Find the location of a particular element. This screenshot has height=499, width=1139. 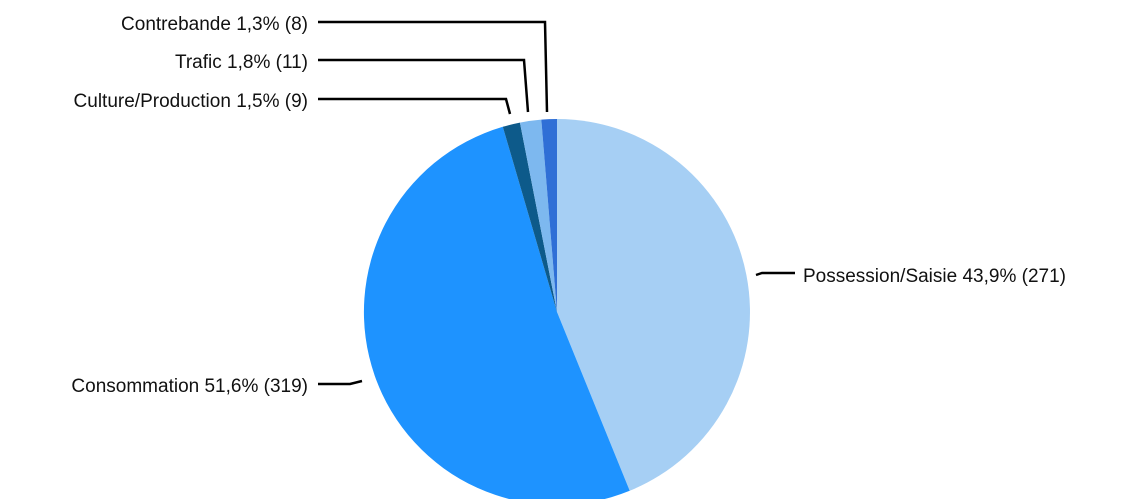

pie-slice-contrebande is located at coordinates (549, 215).